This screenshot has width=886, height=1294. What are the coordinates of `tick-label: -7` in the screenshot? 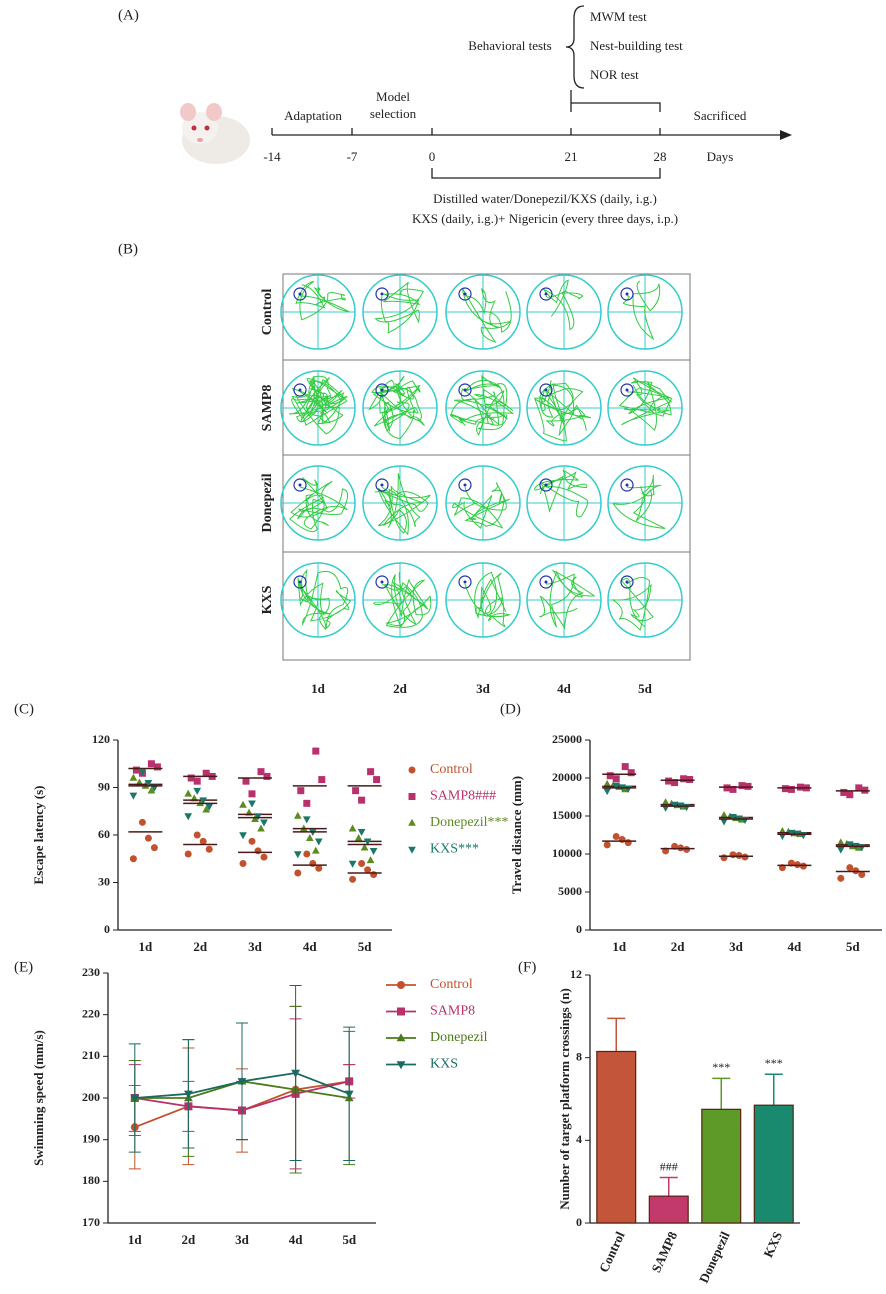 It's located at (352, 156).